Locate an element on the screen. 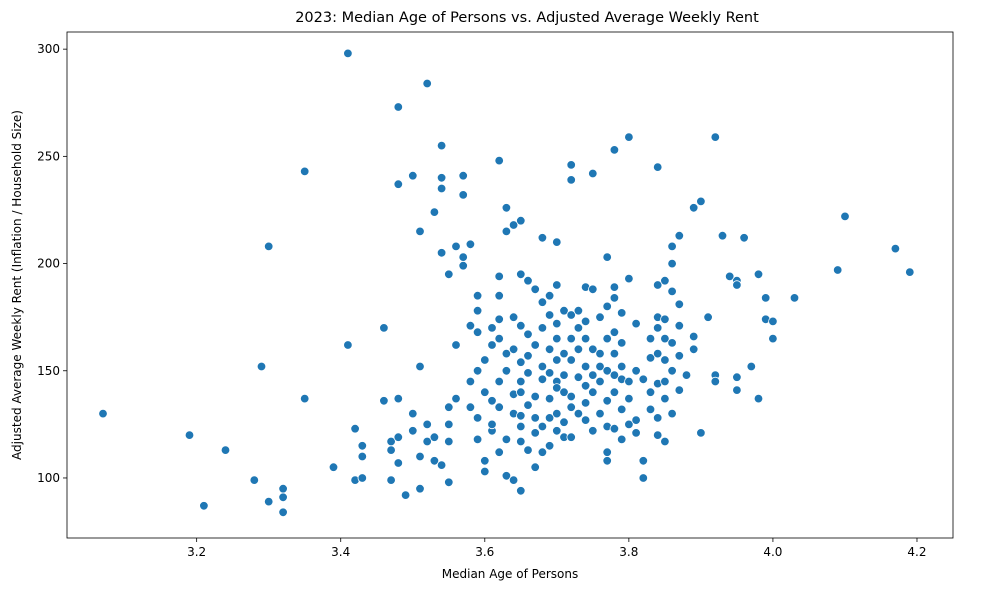 This screenshot has width=989, height=590. y-axis: 100 150 200 250 300 is located at coordinates (52, 263).